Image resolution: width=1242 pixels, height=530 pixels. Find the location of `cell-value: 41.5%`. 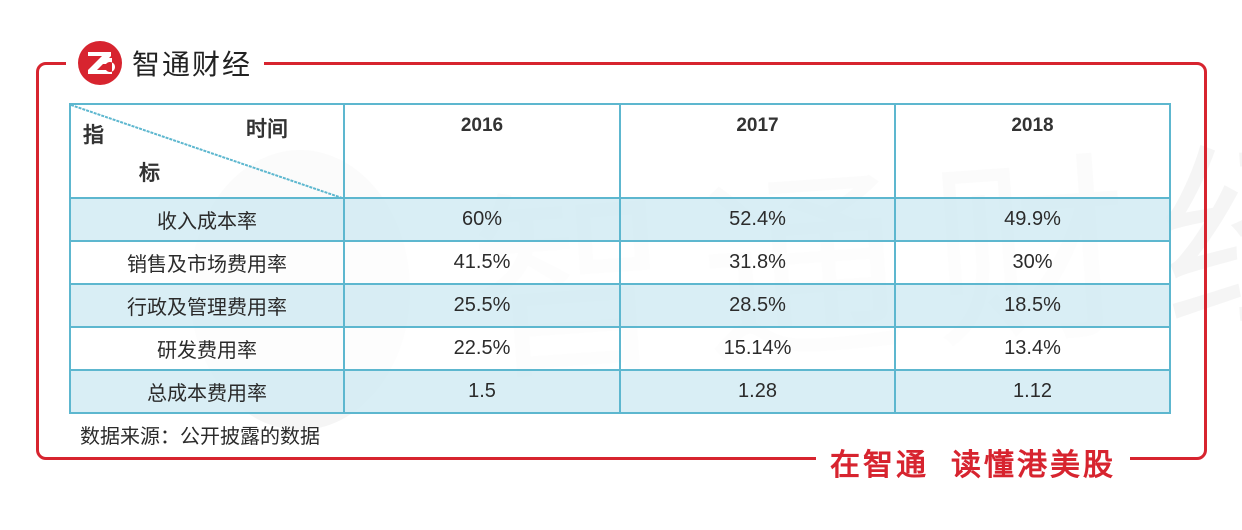

cell-value: 41.5% is located at coordinates (482, 262).